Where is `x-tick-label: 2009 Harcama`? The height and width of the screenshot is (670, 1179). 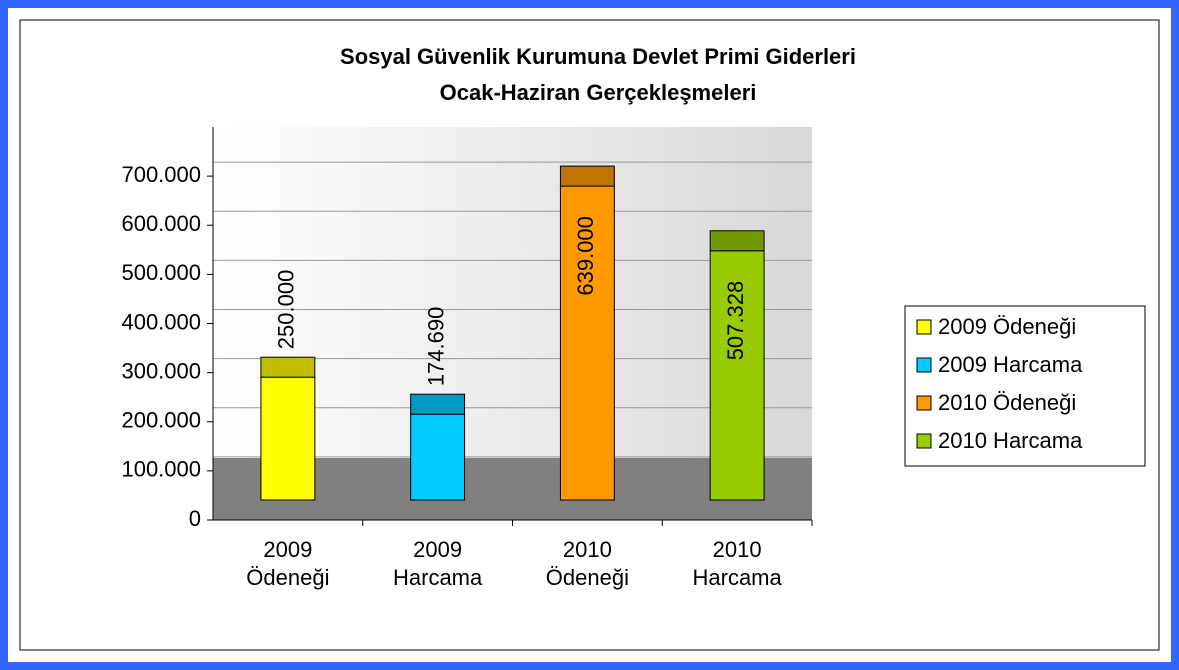
x-tick-label: 2009 Harcama is located at coordinates (438, 563).